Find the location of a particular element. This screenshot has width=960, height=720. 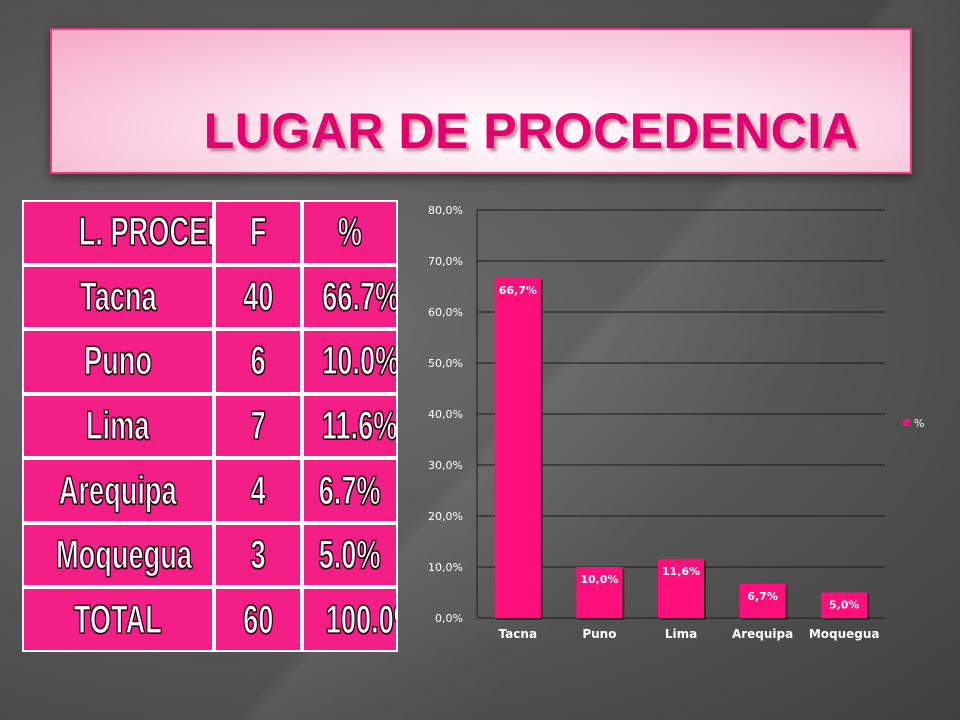

table-cell-text: 10.0% is located at coordinates (360, 361).